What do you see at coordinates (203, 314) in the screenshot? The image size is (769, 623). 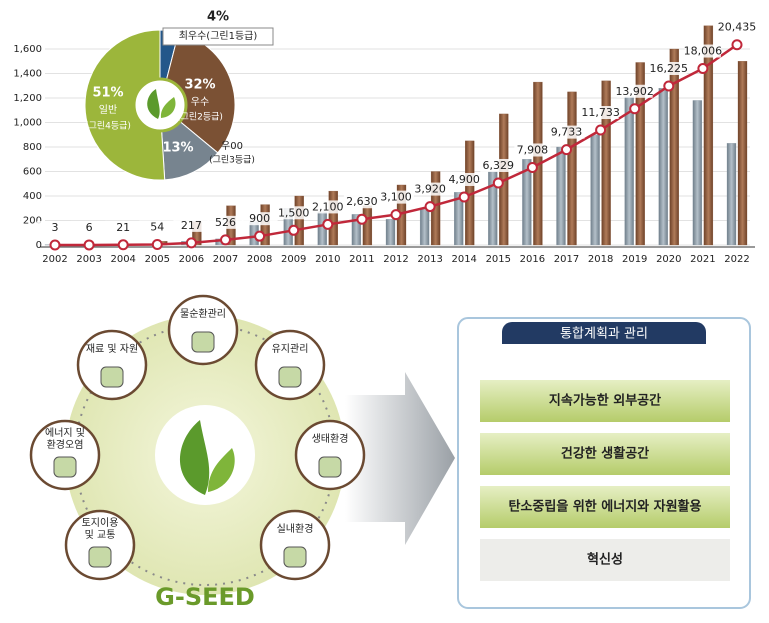 I see `node-label: 물순환관리` at bounding box center [203, 314].